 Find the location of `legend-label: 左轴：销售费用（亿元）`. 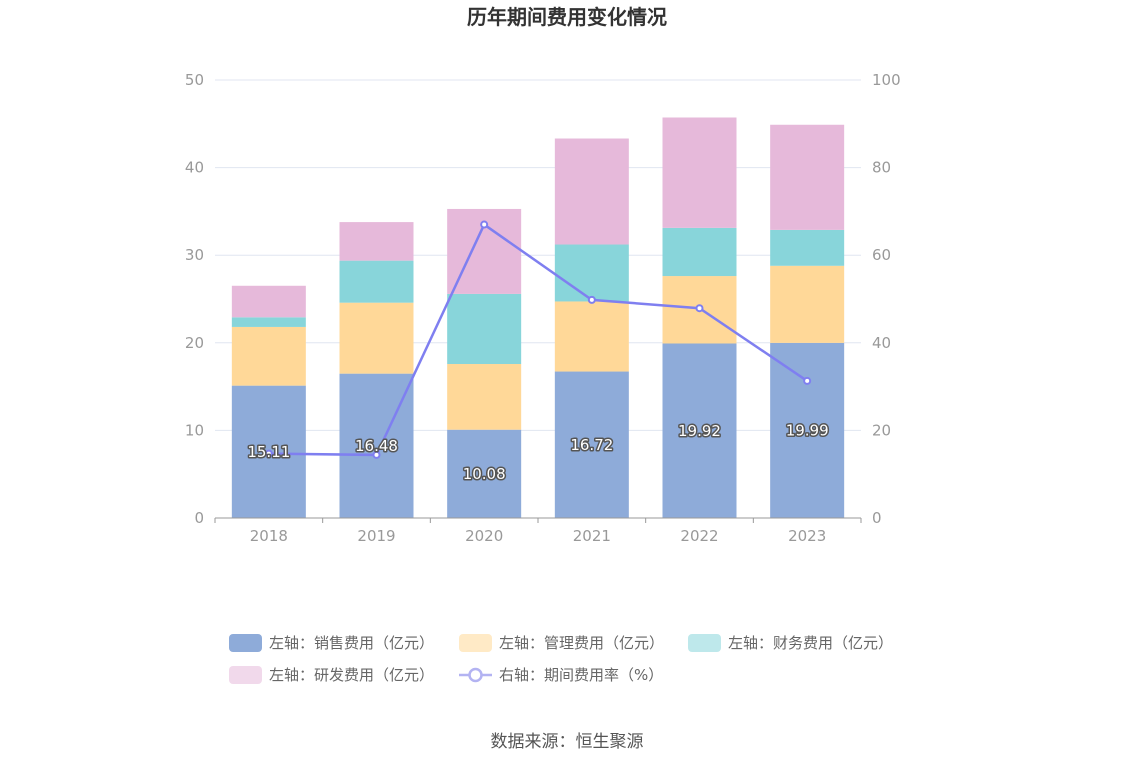

legend-label: 左轴：销售费用（亿元） is located at coordinates (351, 643).